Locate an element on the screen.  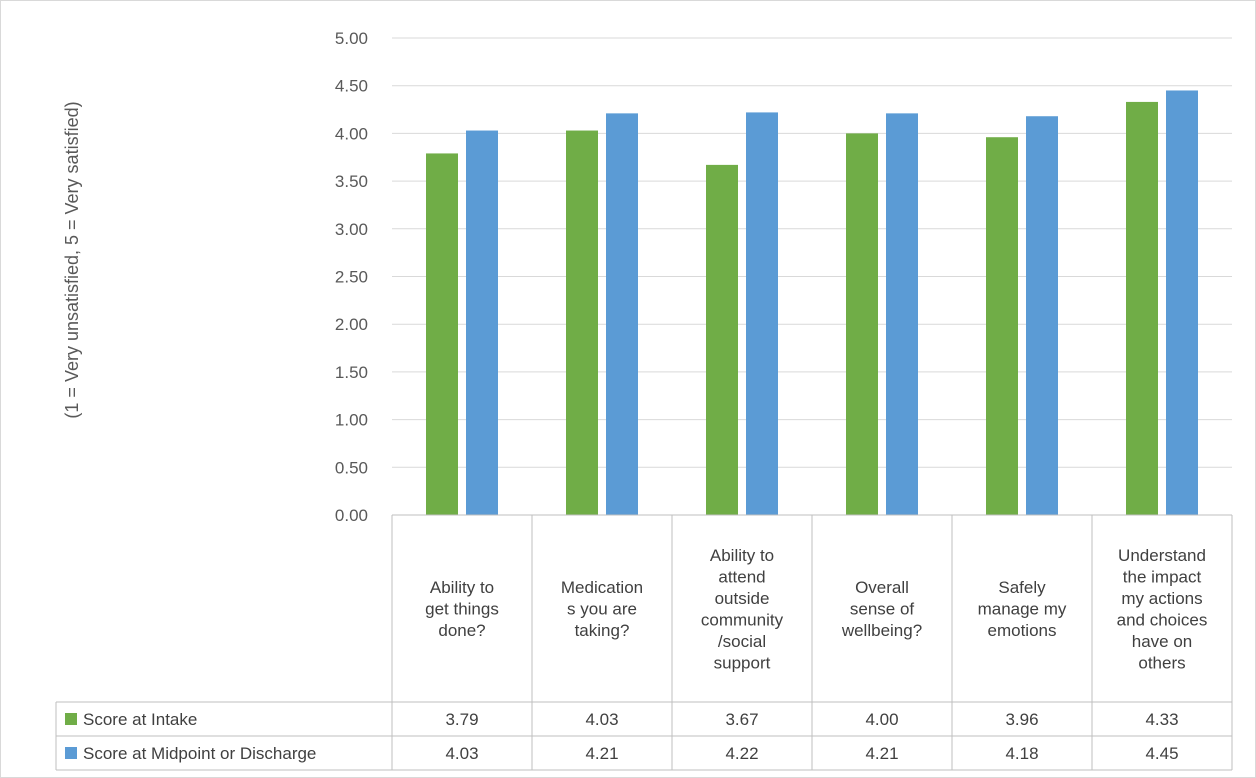
y-tick-label: 2.00 is located at coordinates (351, 324).